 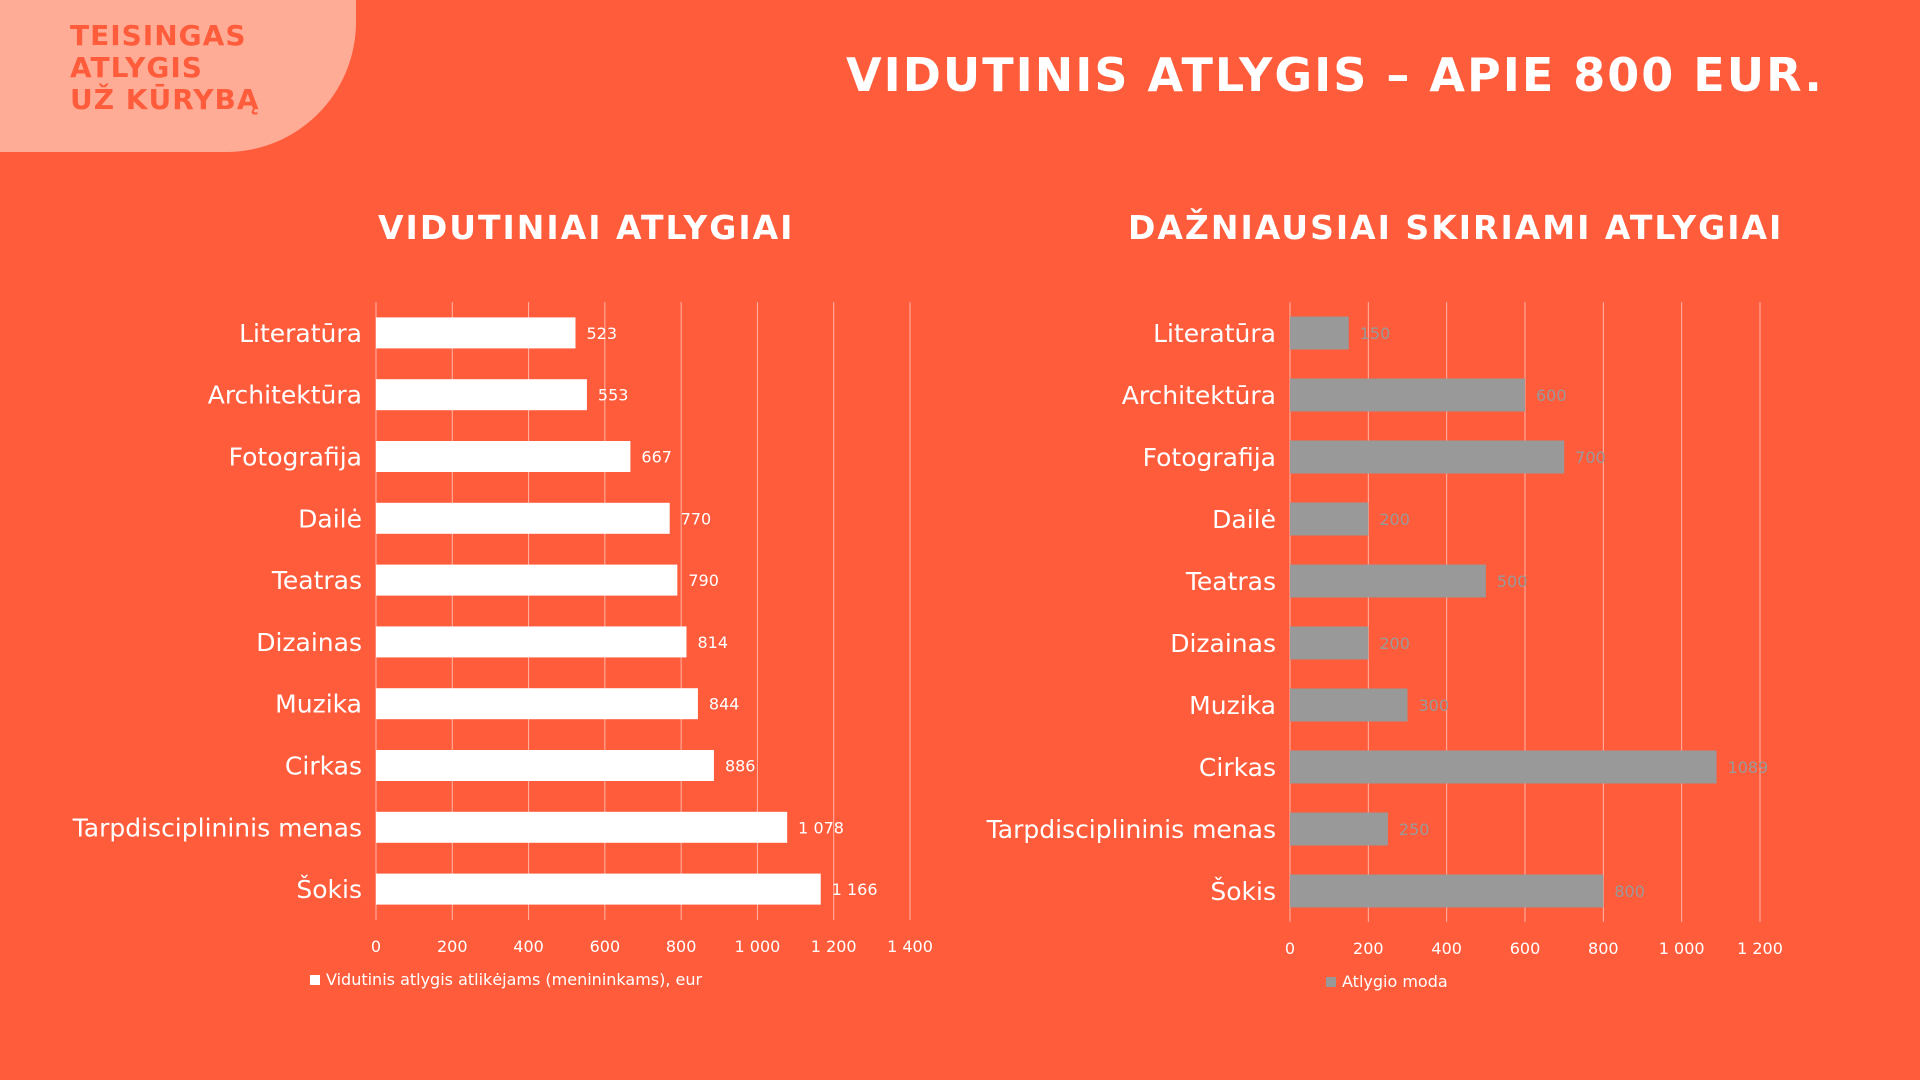 I want to click on data-label: 1089, so click(x=1748, y=767).